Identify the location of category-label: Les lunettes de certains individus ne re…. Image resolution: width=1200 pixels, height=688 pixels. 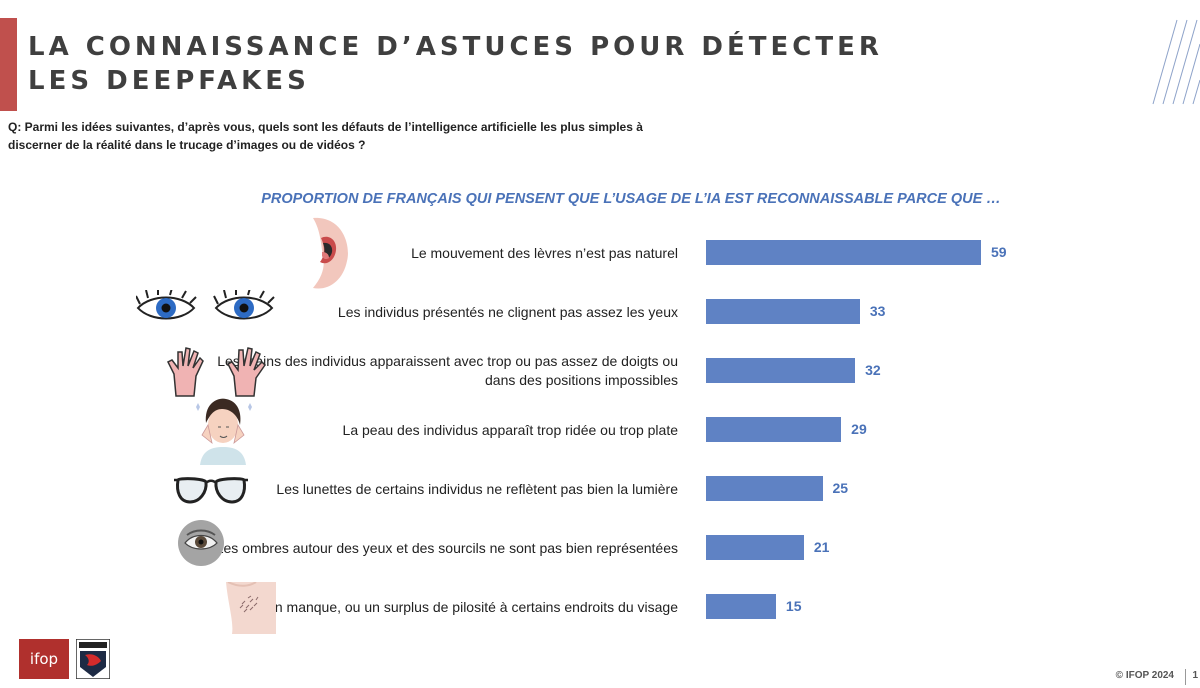
(477, 488).